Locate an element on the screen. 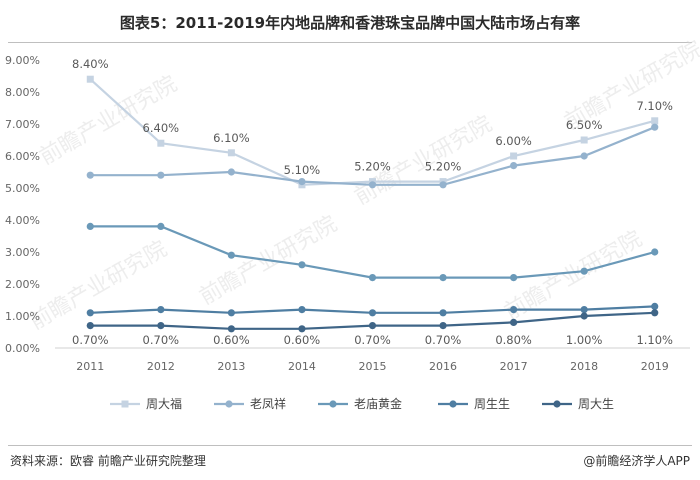 This screenshot has width=700, height=480. x-tick-label: 2016 is located at coordinates (443, 366).